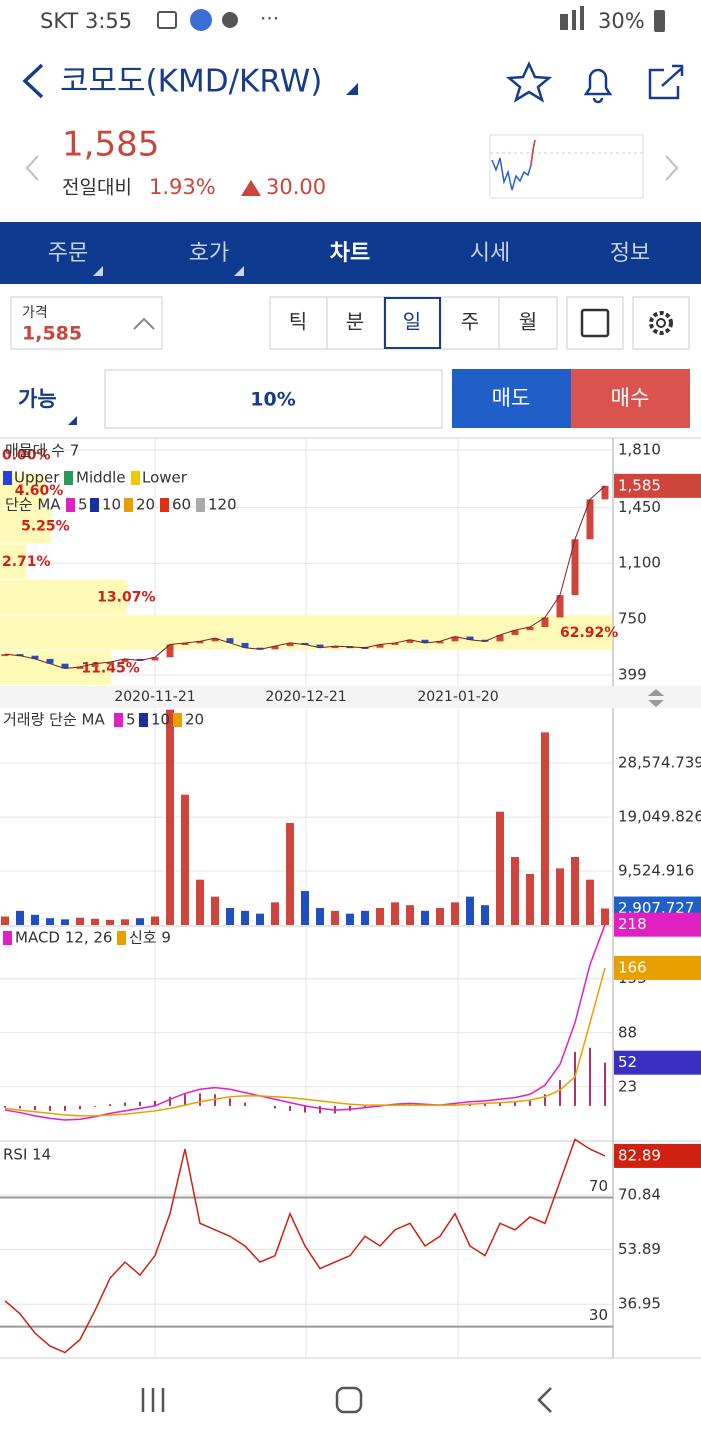  Describe the element at coordinates (511, 398) in the screenshot. I see `sell-button` at that location.